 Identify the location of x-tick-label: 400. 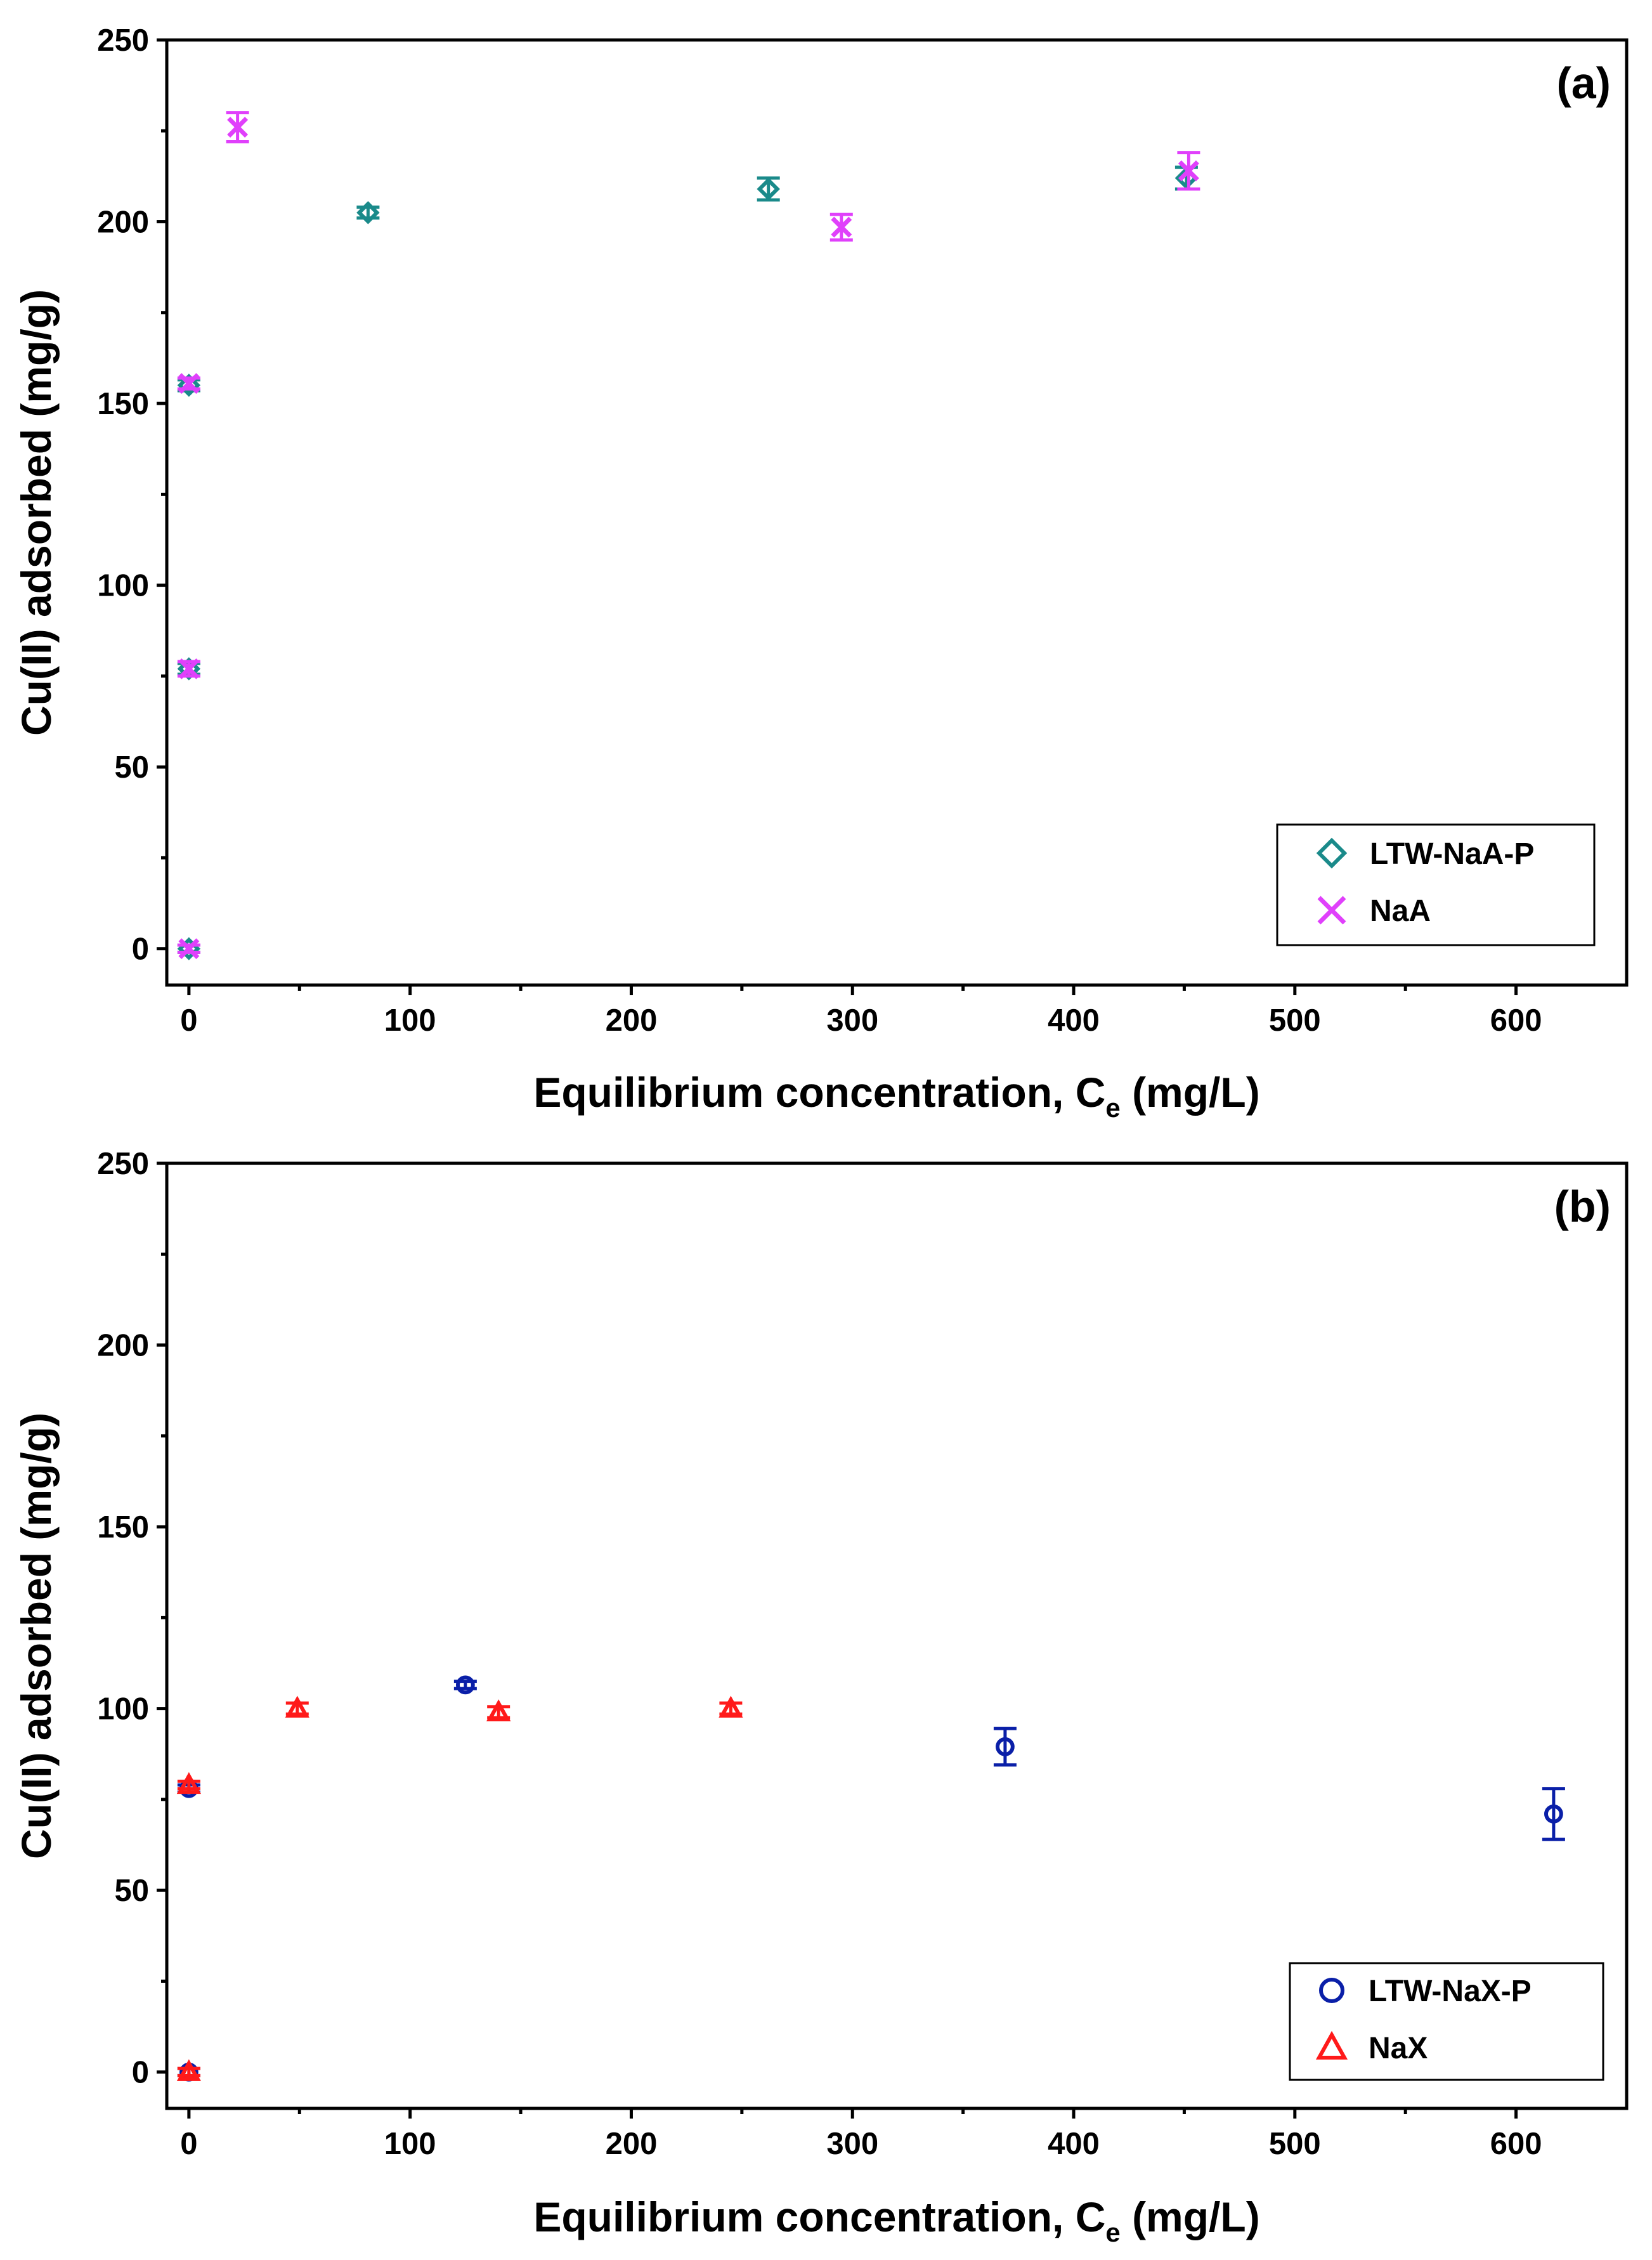
(1074, 2144).